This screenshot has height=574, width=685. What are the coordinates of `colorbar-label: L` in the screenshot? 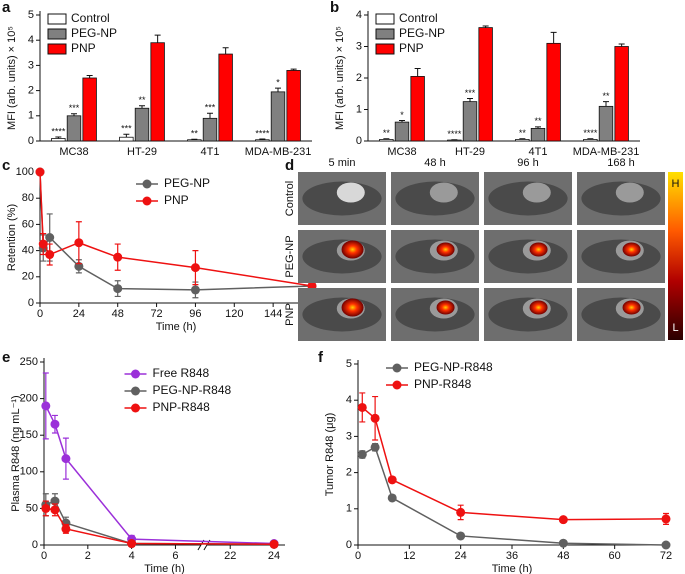 It's located at (675, 328).